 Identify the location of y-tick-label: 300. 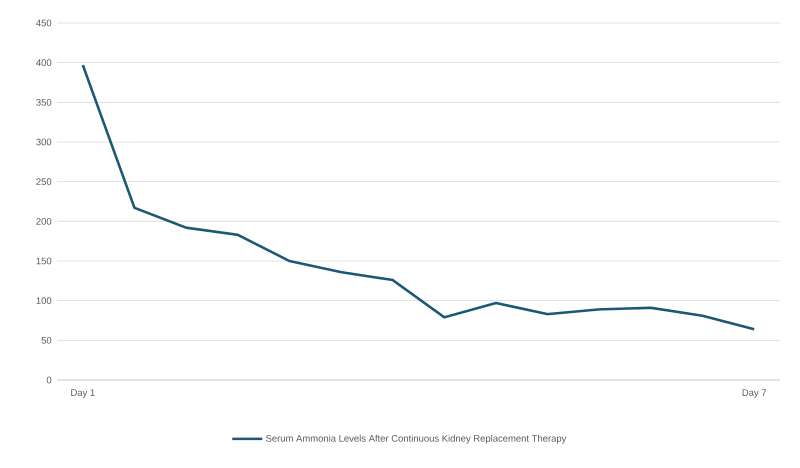
(44, 142).